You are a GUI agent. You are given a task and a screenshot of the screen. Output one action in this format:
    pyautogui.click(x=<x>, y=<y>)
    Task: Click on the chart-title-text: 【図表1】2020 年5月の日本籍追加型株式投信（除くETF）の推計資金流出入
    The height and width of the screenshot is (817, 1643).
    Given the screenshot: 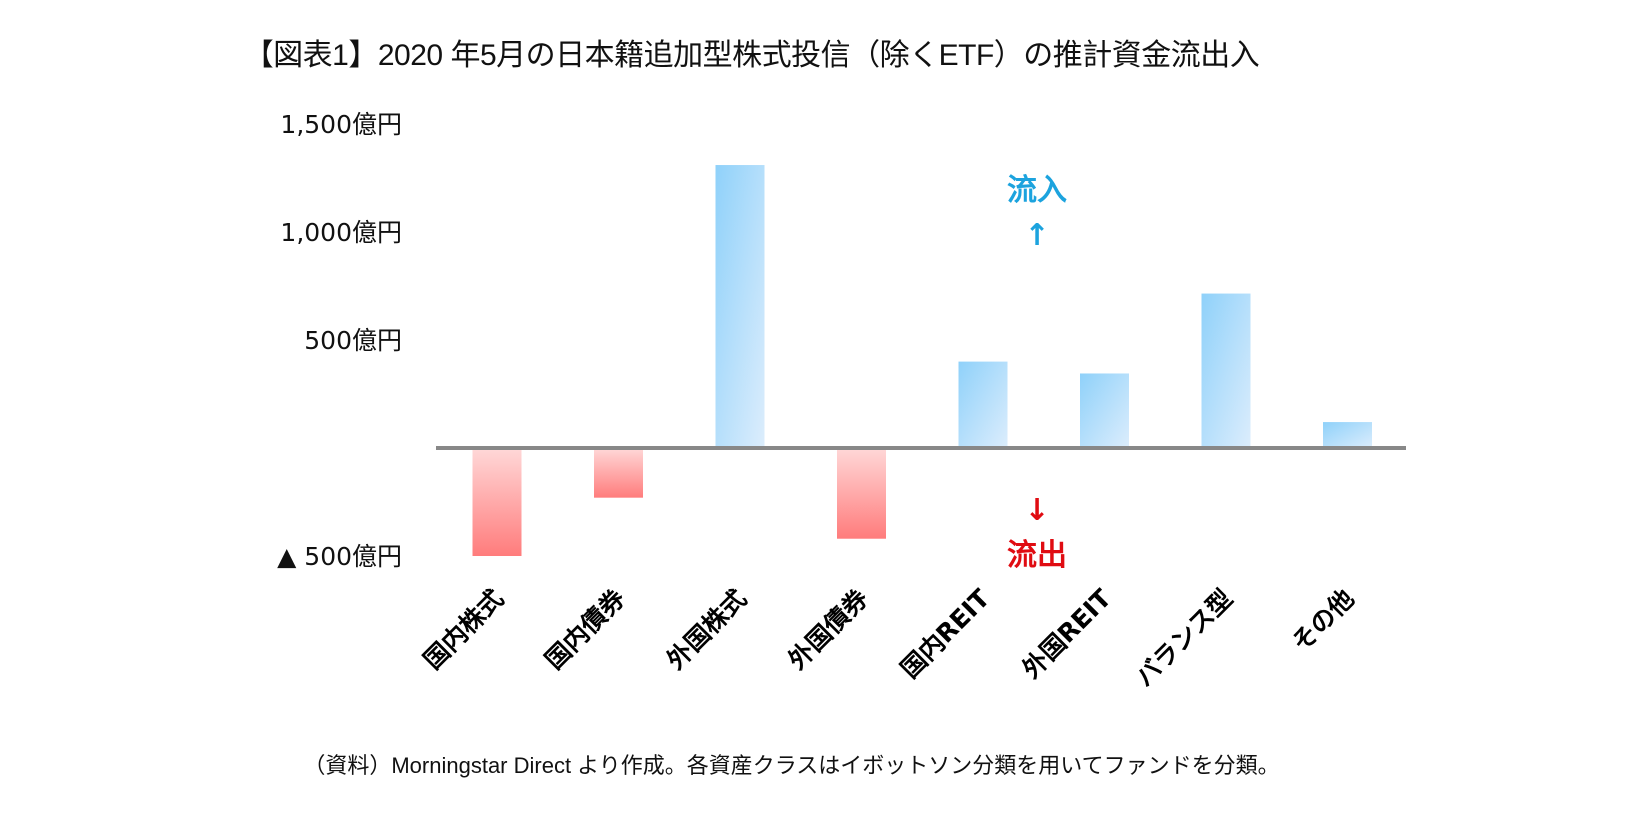 What is the action you would take?
    pyautogui.click(x=751, y=55)
    